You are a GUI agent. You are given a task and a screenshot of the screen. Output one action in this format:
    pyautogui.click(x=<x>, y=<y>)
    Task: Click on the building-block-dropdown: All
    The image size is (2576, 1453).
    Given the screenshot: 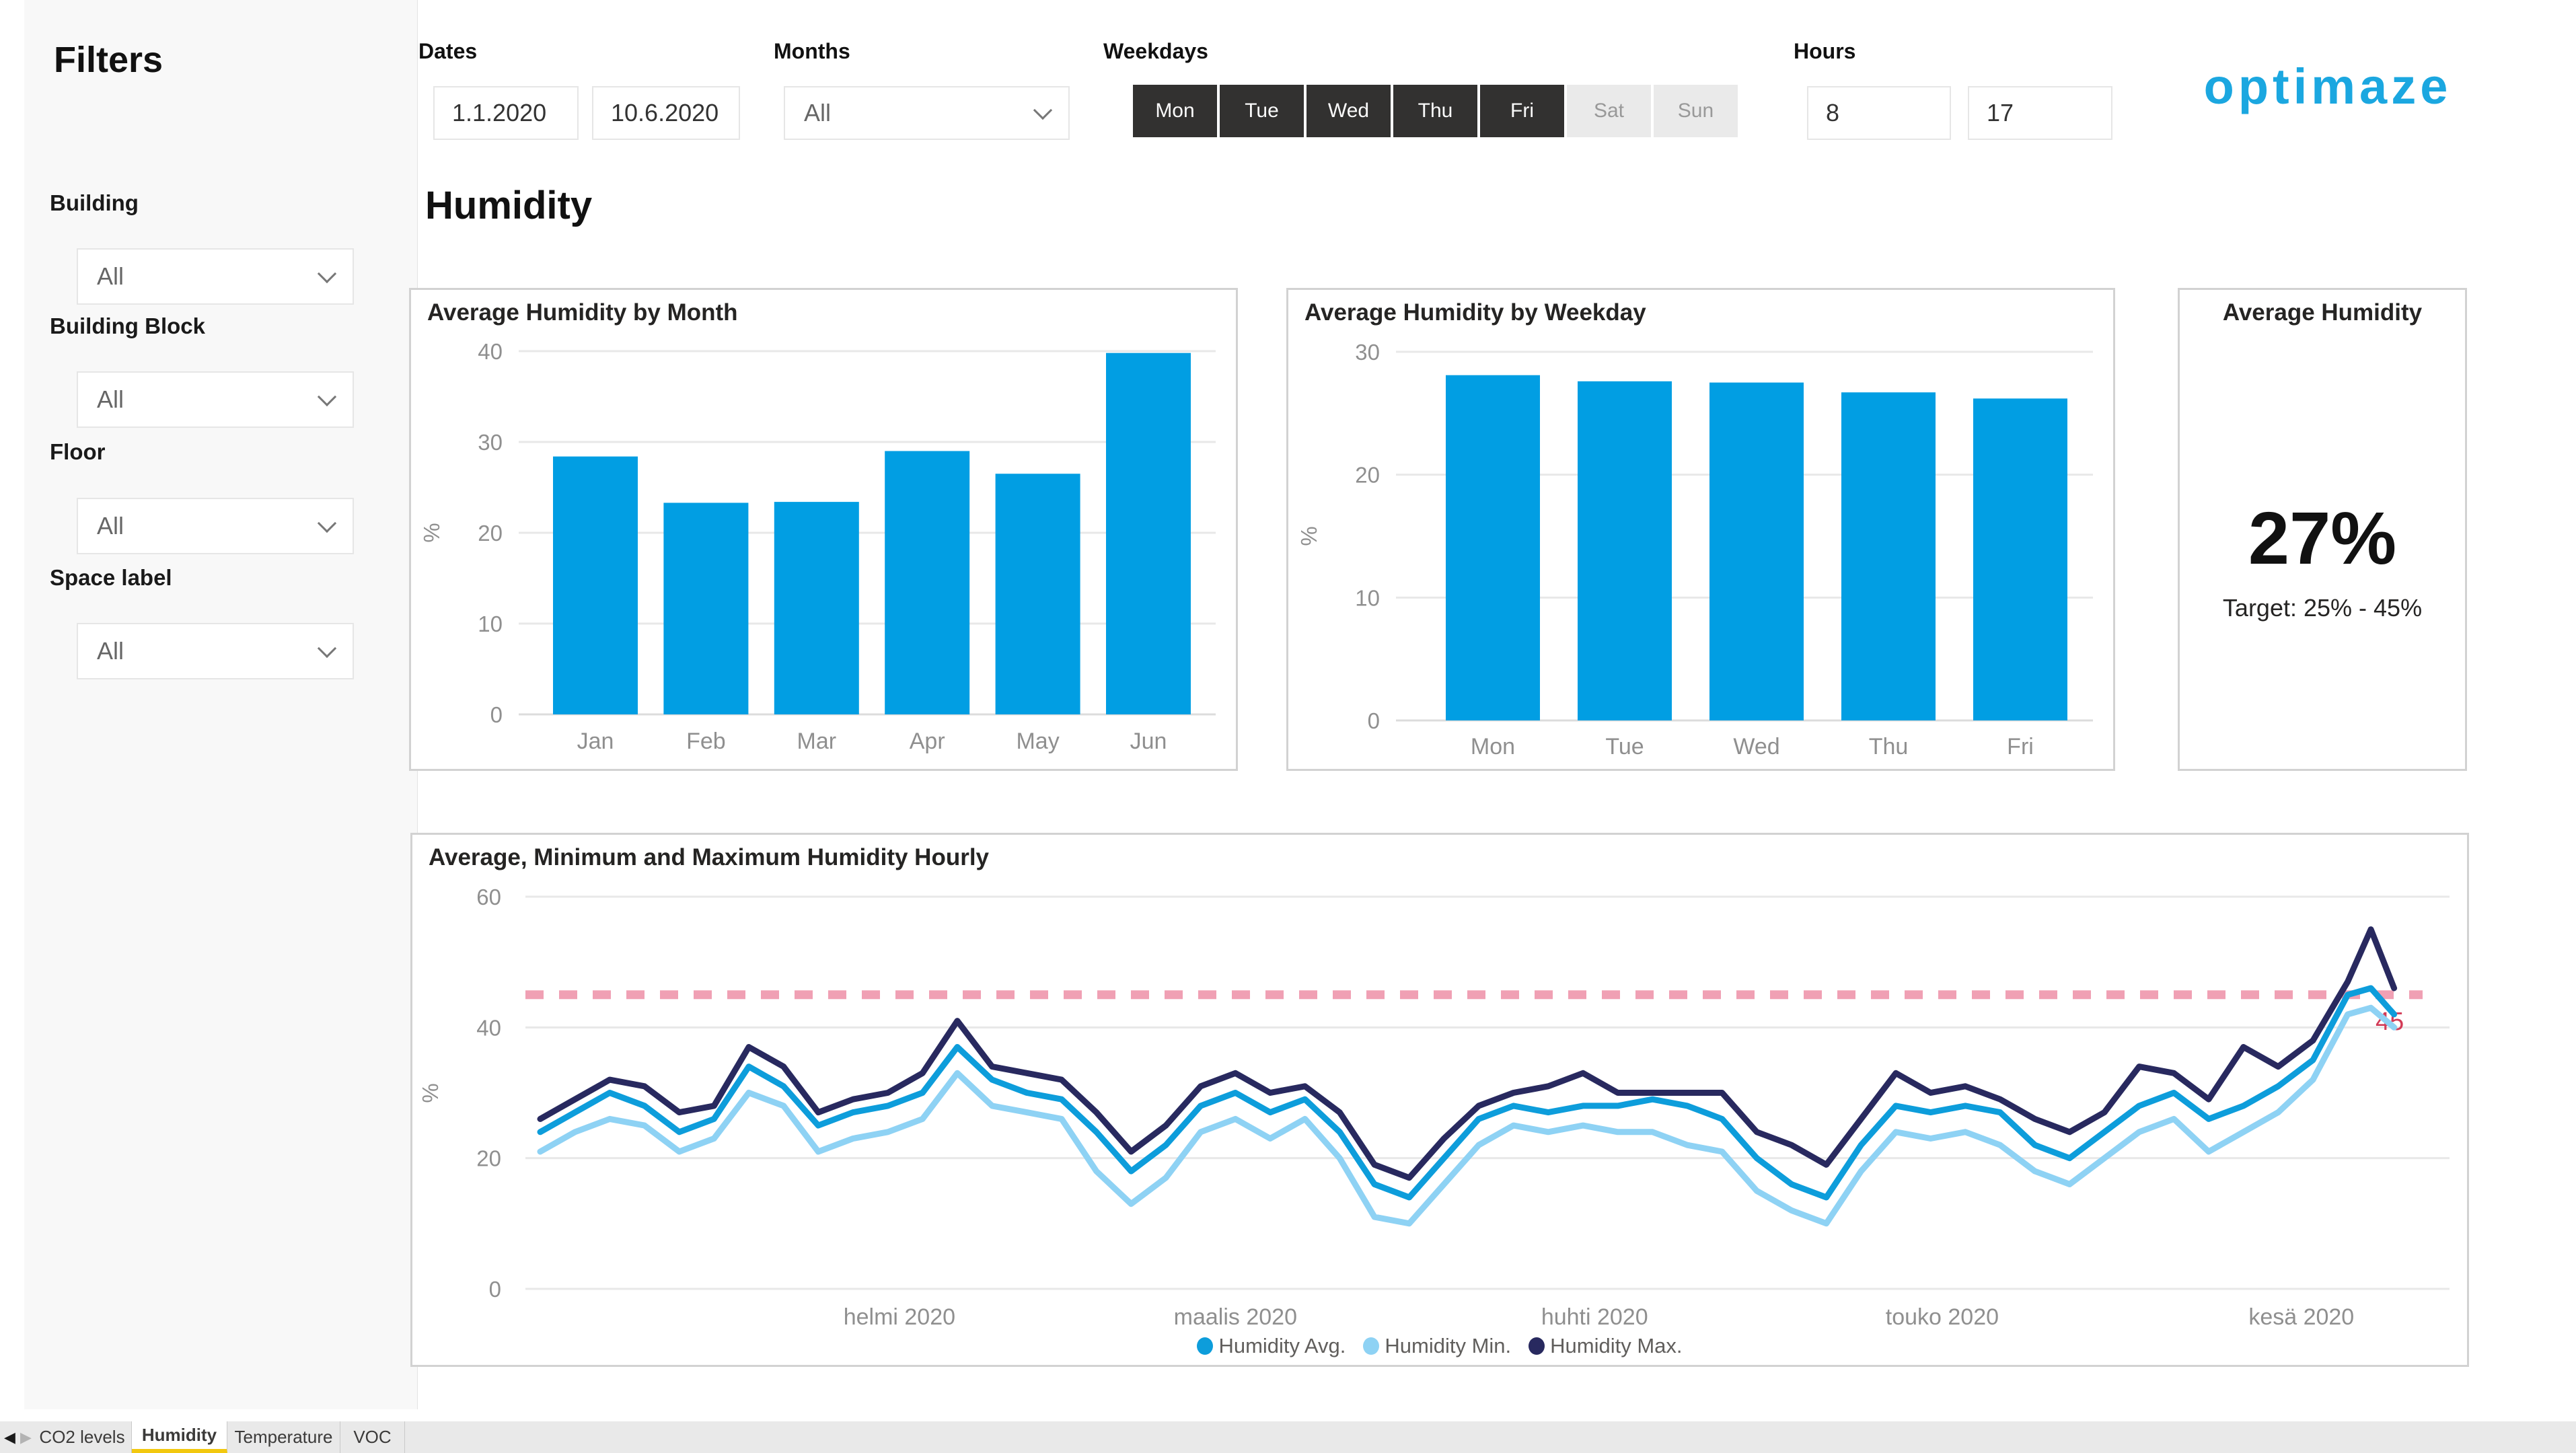 What is the action you would take?
    pyautogui.click(x=215, y=400)
    